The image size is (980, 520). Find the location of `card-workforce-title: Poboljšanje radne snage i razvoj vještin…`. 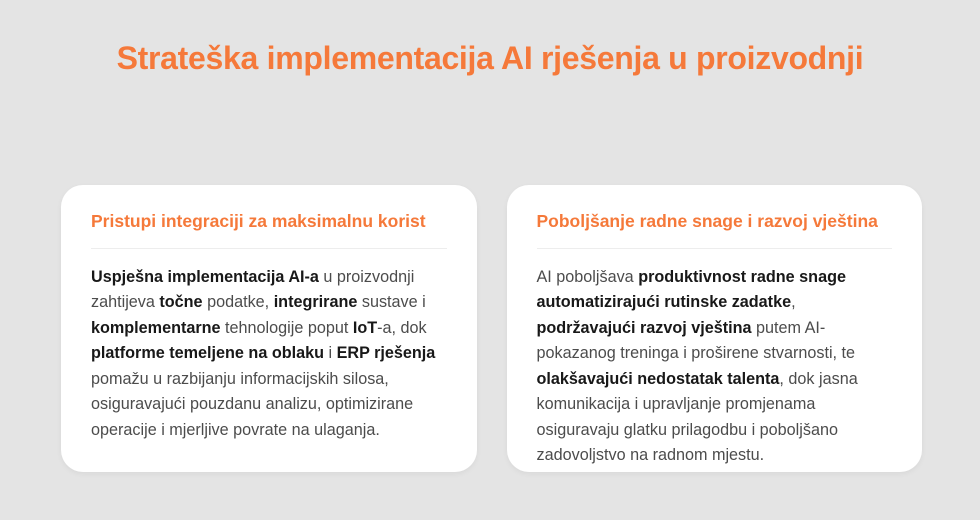

card-workforce-title: Poboljšanje radne snage i razvoj vještin… is located at coordinates (707, 221).